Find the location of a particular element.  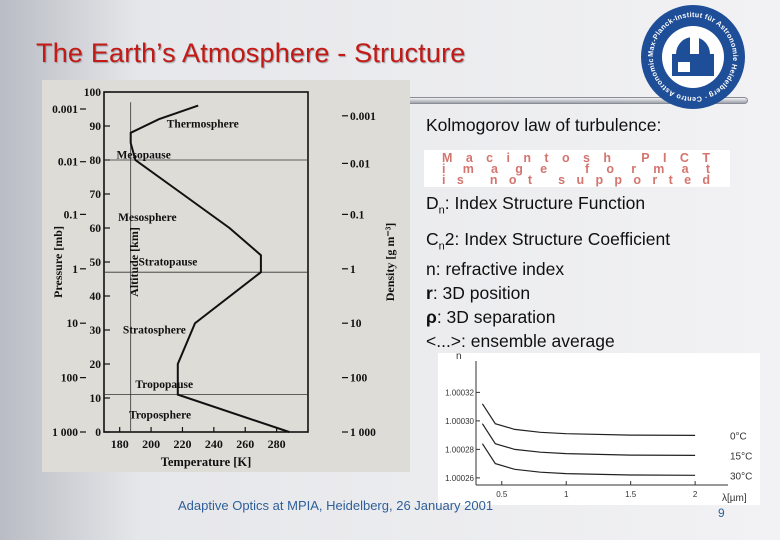

density-axis-title: Density [g m⁻³] is located at coordinates (390, 262).